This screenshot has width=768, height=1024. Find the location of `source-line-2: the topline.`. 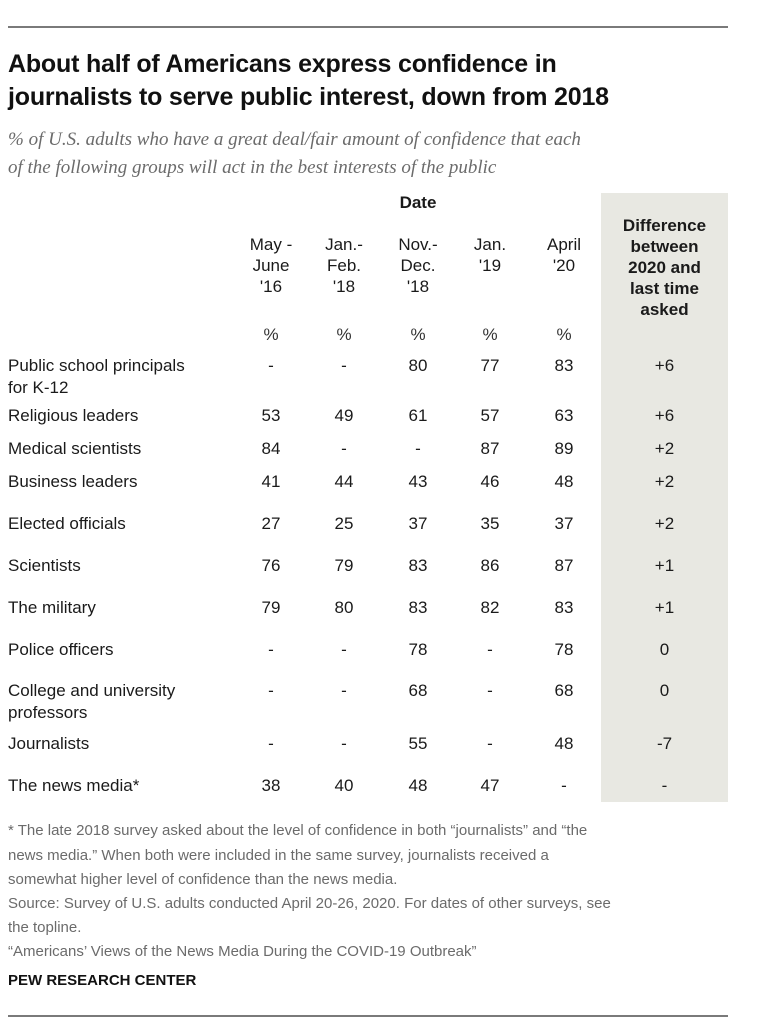

source-line-2: the topline. is located at coordinates (45, 927).